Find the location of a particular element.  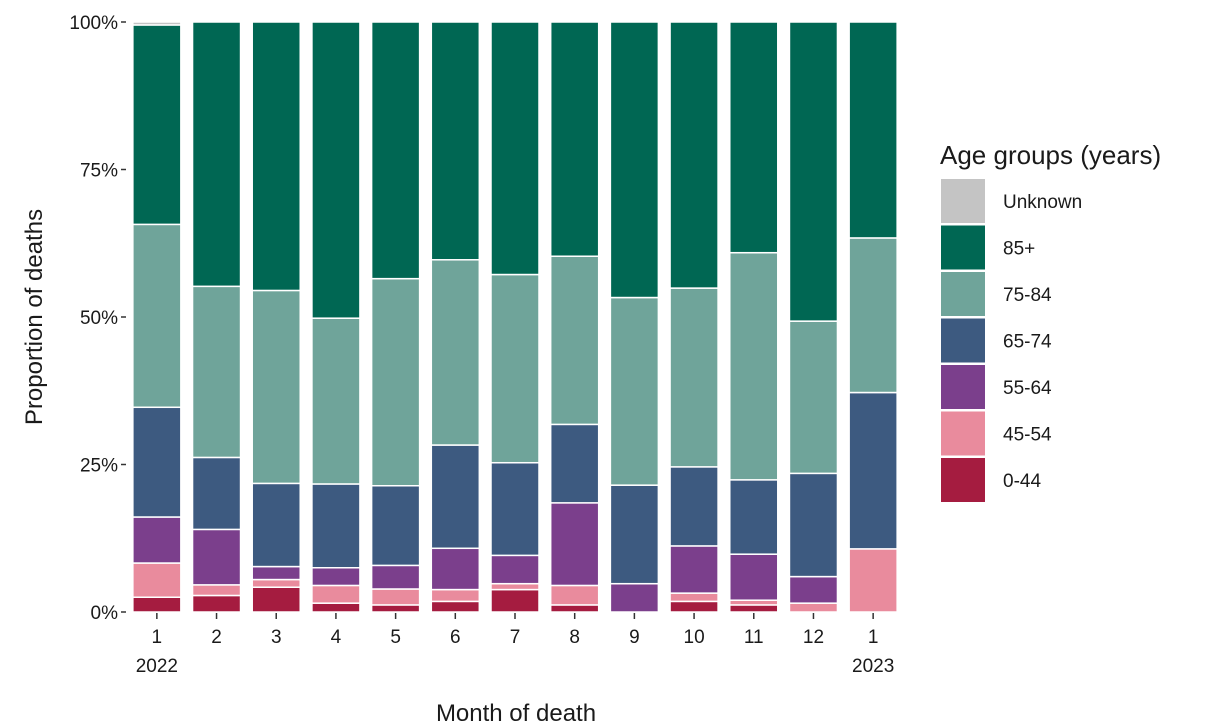

legend-items: Unknown 85+ 75-84 65-74 55-64 45-54 0-44 is located at coordinates (1011, 340).